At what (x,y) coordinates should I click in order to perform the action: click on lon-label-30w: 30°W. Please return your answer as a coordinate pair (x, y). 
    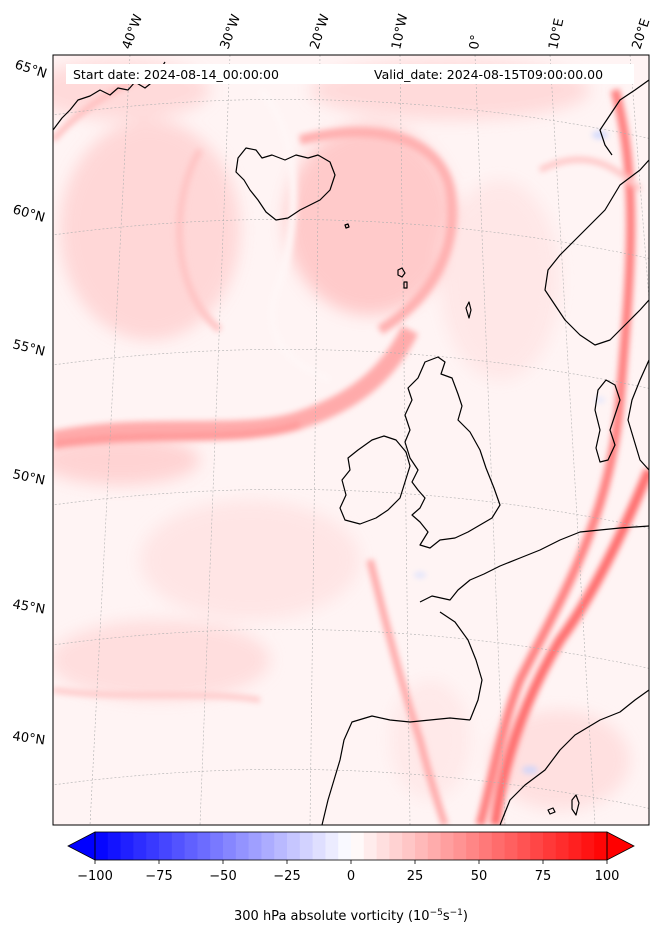
    Looking at the image, I should click on (231, 31).